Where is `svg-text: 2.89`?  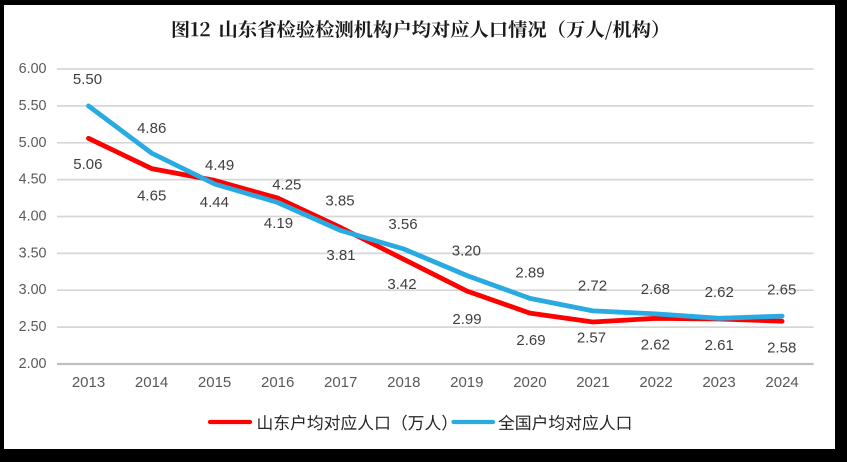 svg-text: 2.89 is located at coordinates (529, 272).